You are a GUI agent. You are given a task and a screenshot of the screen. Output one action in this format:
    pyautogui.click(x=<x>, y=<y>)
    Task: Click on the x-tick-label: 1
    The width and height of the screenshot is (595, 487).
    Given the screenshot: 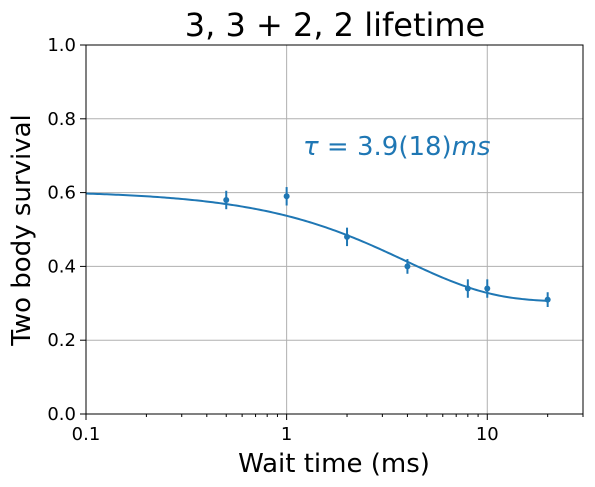 What is the action you would take?
    pyautogui.click(x=286, y=434)
    